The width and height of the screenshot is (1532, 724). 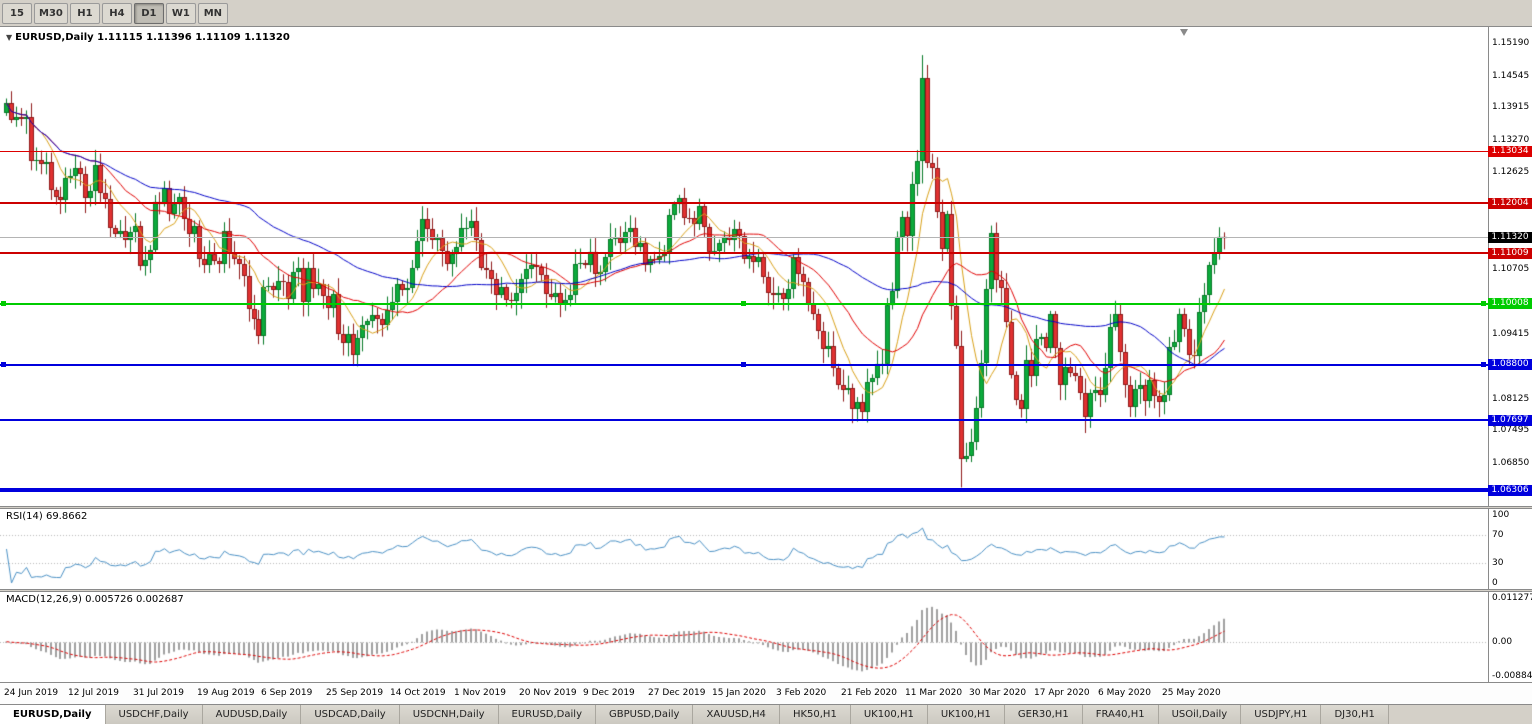 I want to click on price-line-label: 1.07697, so click(x=1510, y=420).